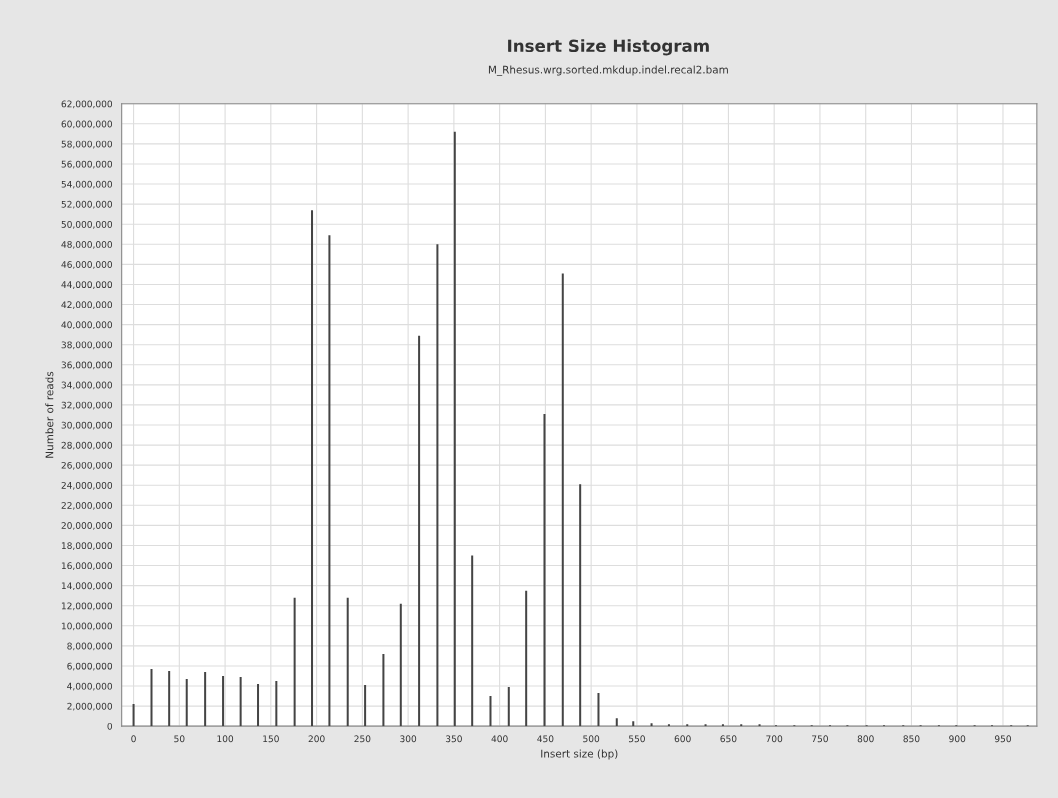 This screenshot has width=1058, height=798. Describe the element at coordinates (90, 686) in the screenshot. I see `y-tick-label: 4,000,000` at that location.